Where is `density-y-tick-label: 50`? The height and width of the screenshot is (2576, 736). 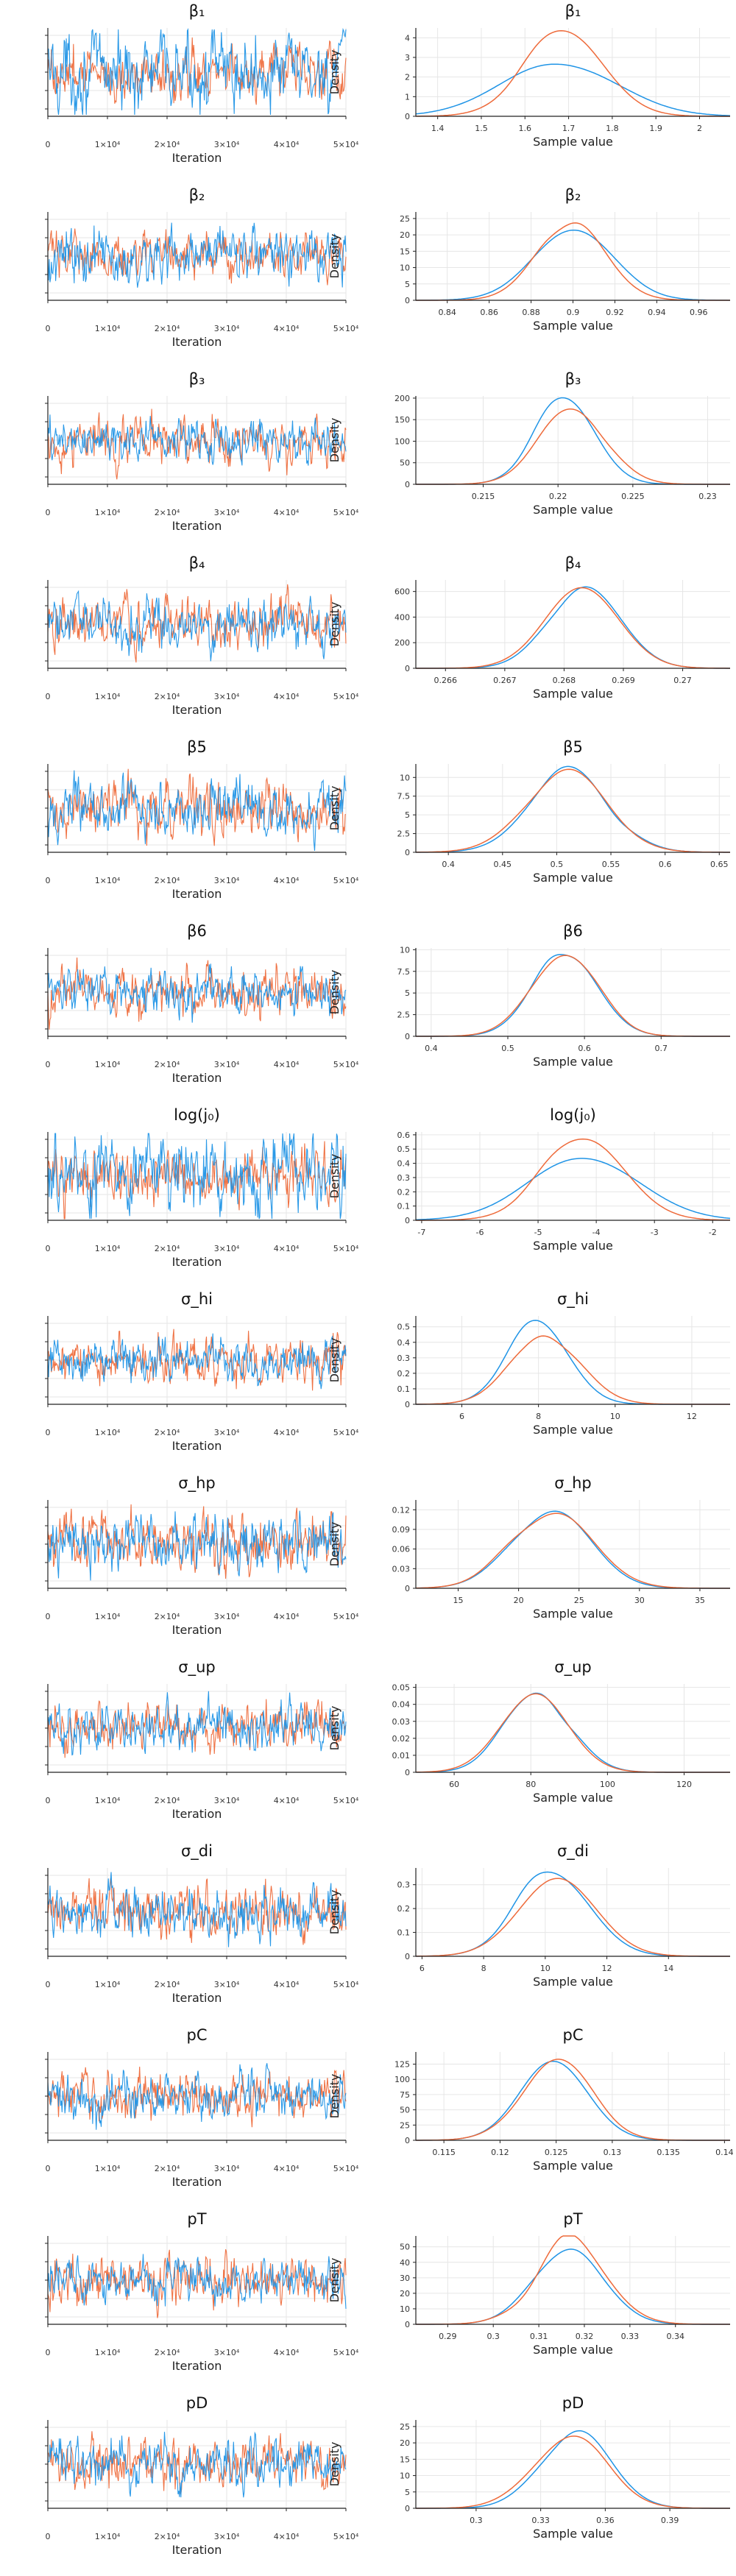 density-y-tick-label: 50 is located at coordinates (405, 464).